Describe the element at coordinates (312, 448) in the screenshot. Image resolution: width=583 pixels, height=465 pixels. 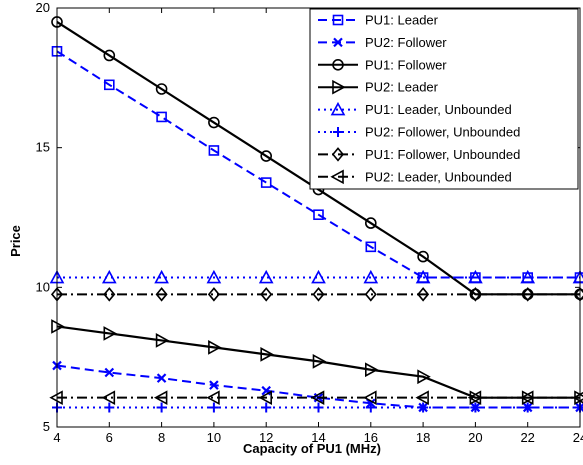
I see `x-axis-label: Capacity of PU1 (MHz)` at that location.